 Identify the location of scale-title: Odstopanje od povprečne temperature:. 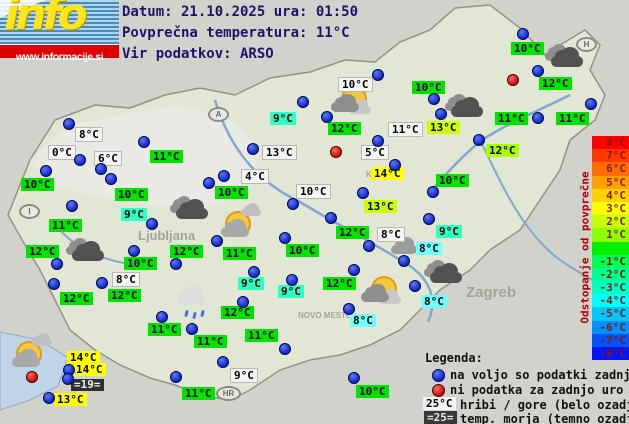
(591, 247).